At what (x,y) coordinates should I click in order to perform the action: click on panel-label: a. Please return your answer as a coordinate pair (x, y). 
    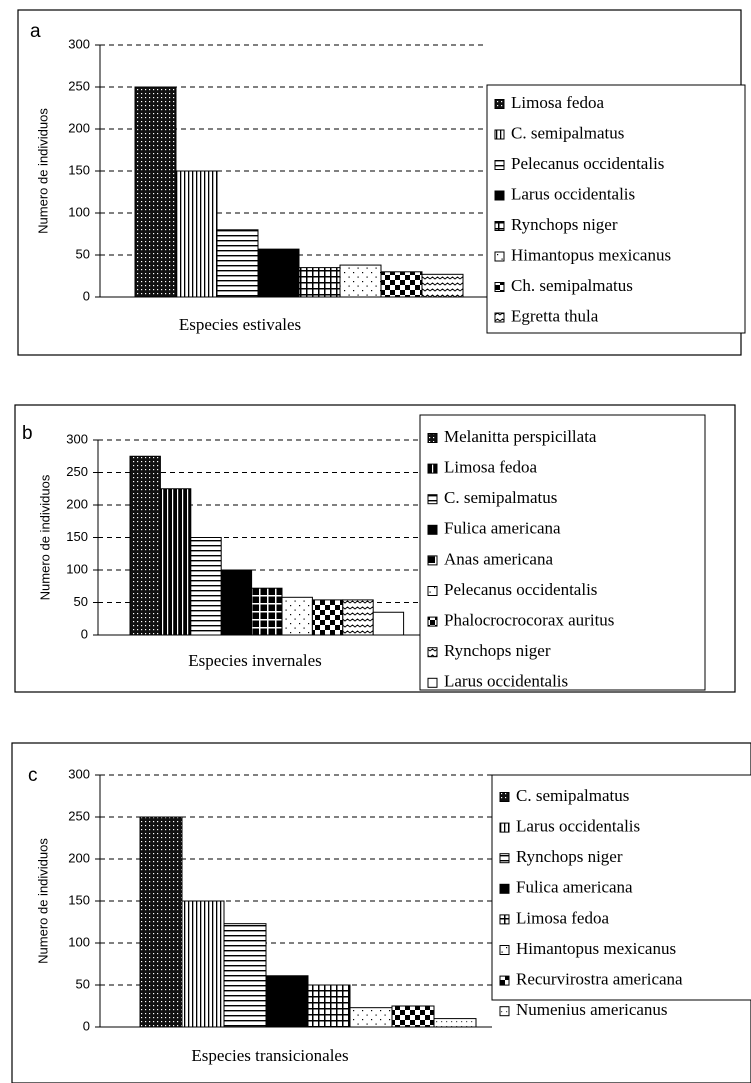
    Looking at the image, I should click on (35, 31).